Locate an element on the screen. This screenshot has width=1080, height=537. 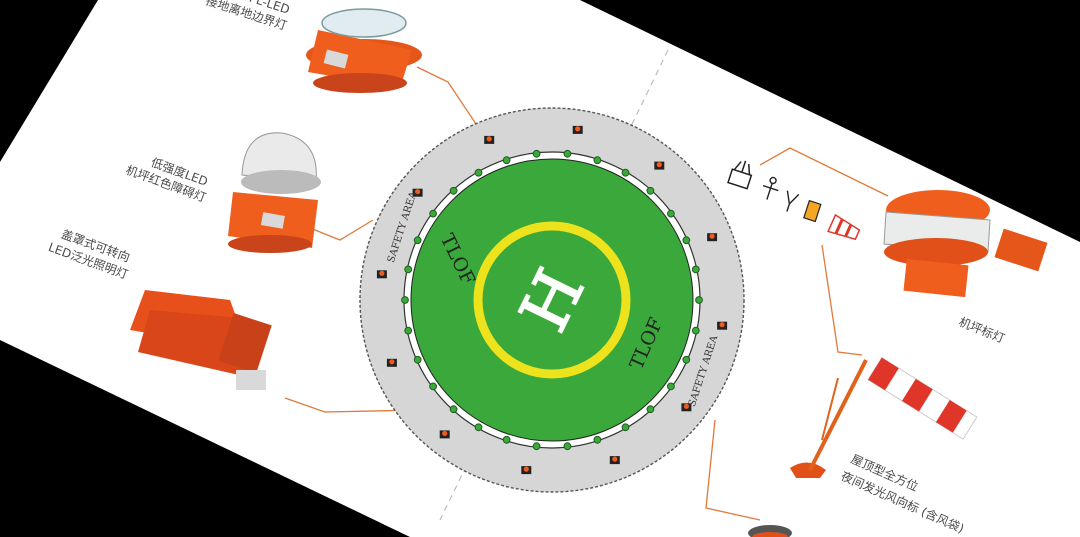
icon-row is located at coordinates (794, 200).